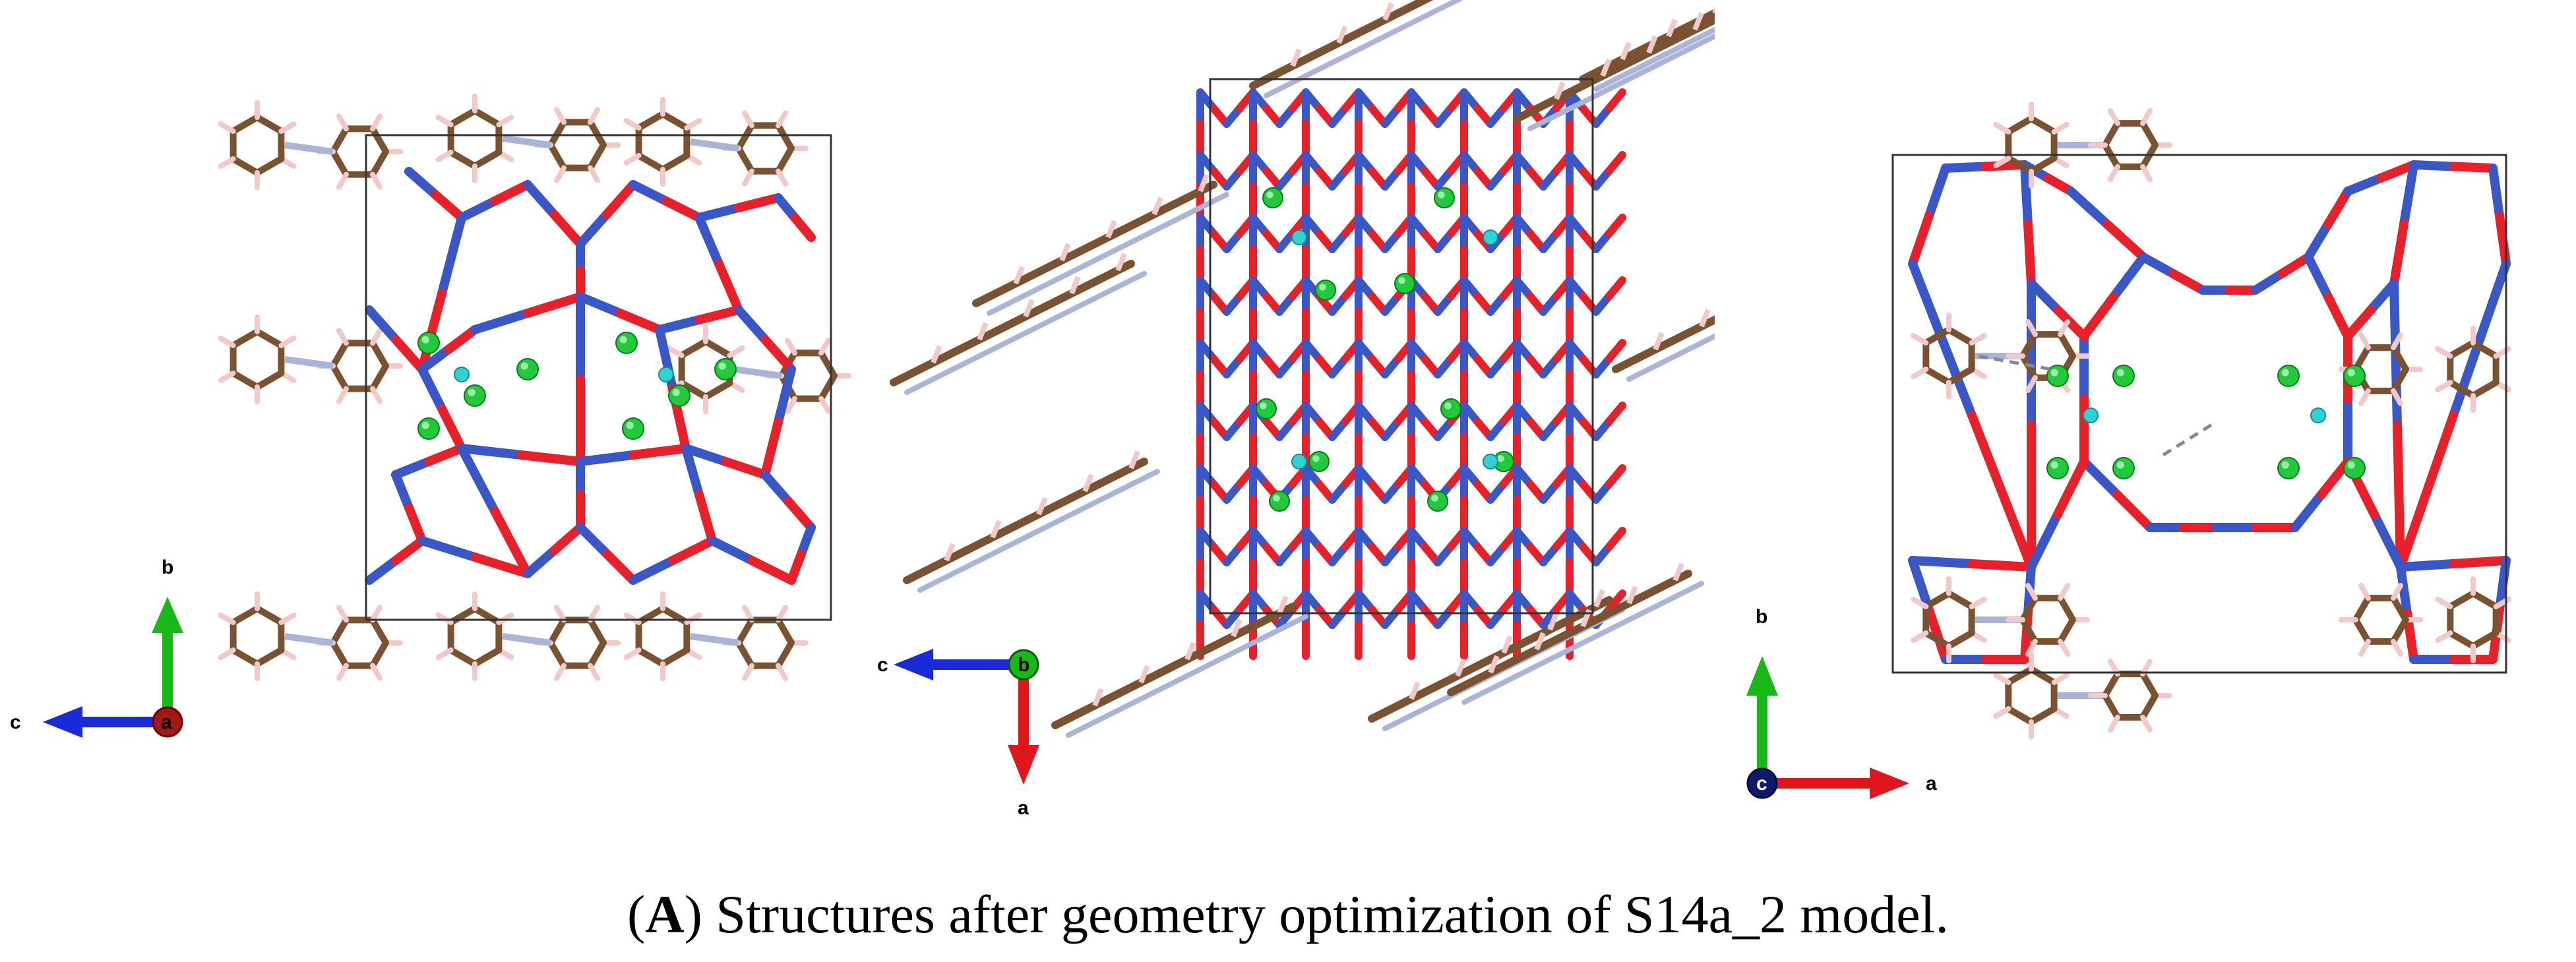  Describe the element at coordinates (15, 722) in the screenshot. I see `axis-label-left-1: c` at that location.